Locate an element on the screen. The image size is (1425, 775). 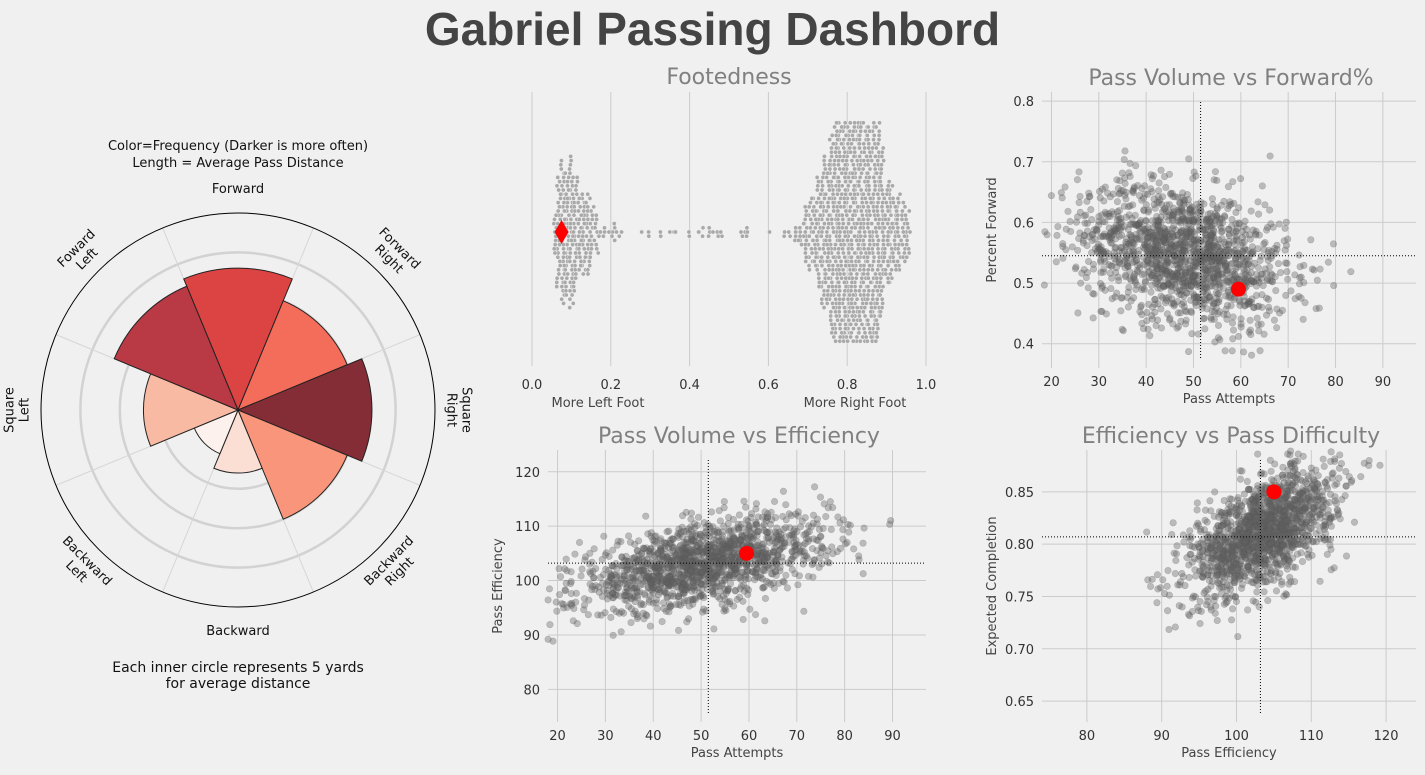
sc1-highlight-point is located at coordinates (1238, 289).